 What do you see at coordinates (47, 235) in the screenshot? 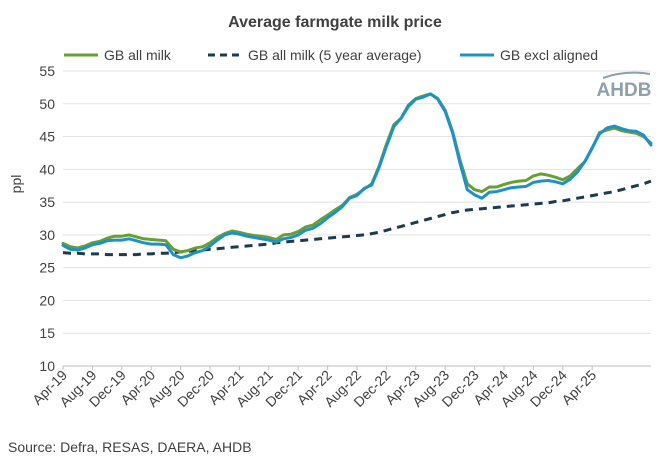
I see `y-tick-label: 30` at bounding box center [47, 235].